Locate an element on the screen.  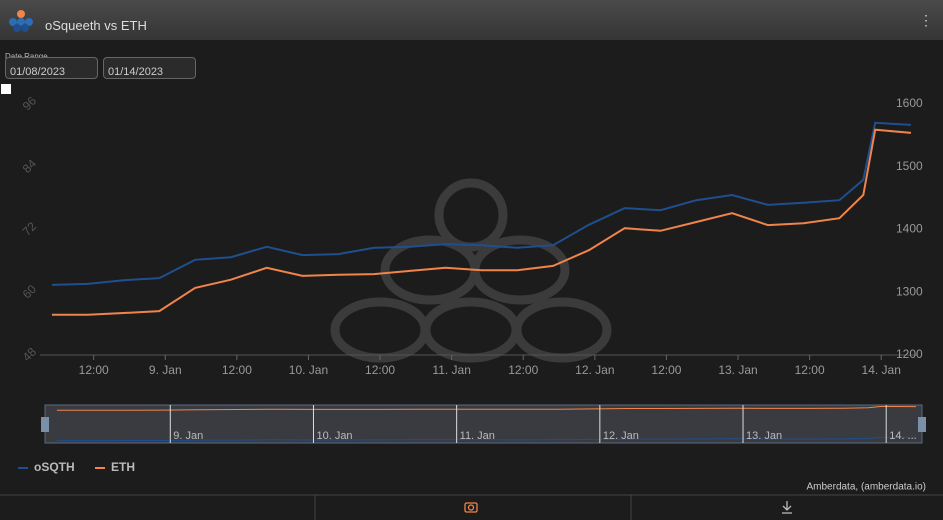
menu-button: ⋮ is located at coordinates (926, 20).